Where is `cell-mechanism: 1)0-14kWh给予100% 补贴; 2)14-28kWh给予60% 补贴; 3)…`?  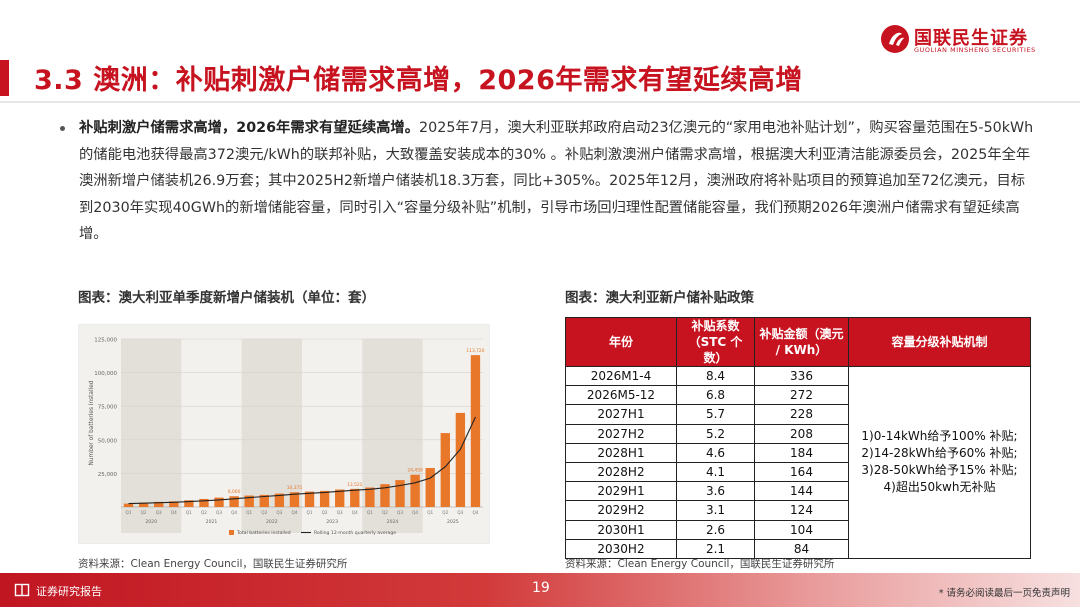
cell-mechanism: 1)0-14kWh给予100% 补贴; 2)14-28kWh给予60% 补贴; 3)… is located at coordinates (939, 462).